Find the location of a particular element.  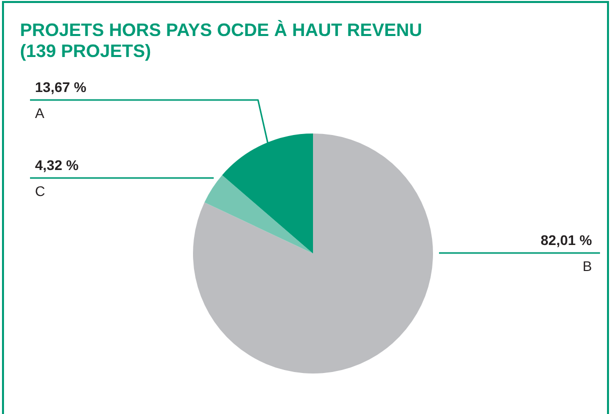

data-label: 82,01 % is located at coordinates (566, 240).